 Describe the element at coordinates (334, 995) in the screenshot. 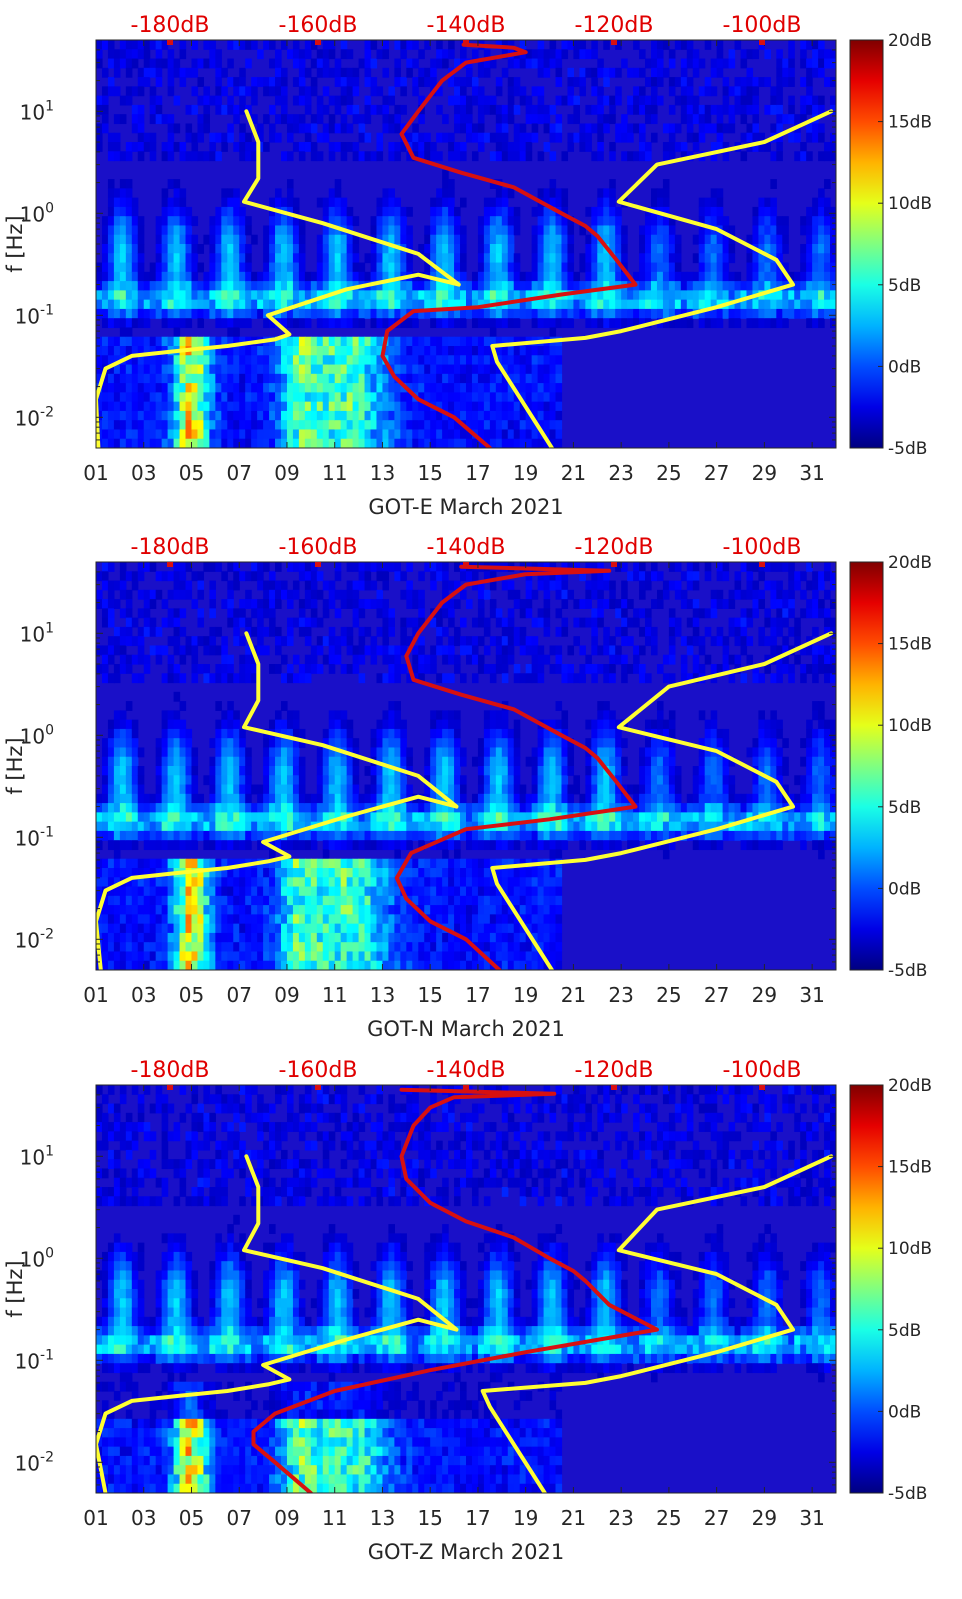

I see `x-tick-label: 11` at that location.